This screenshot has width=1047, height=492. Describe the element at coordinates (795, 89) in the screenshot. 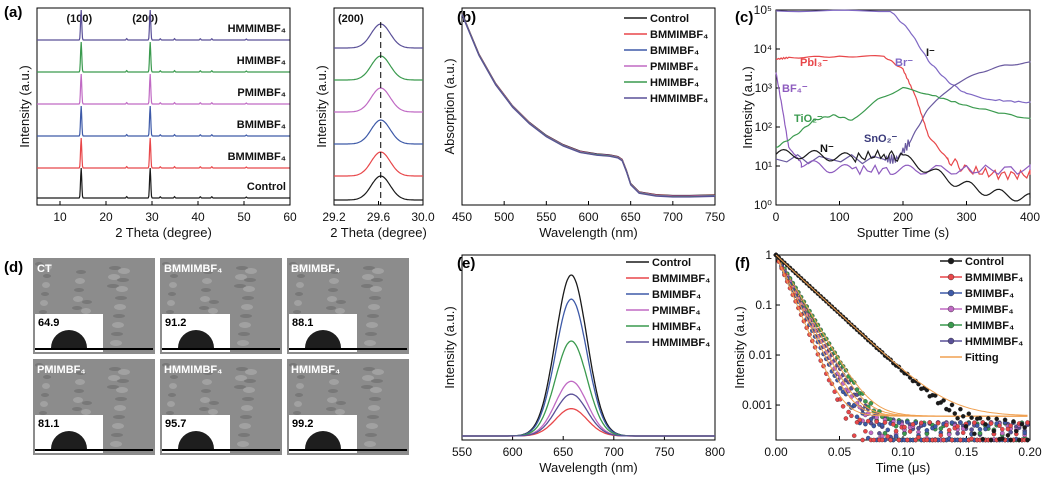

I see `species-label: BF₄⁻` at that location.